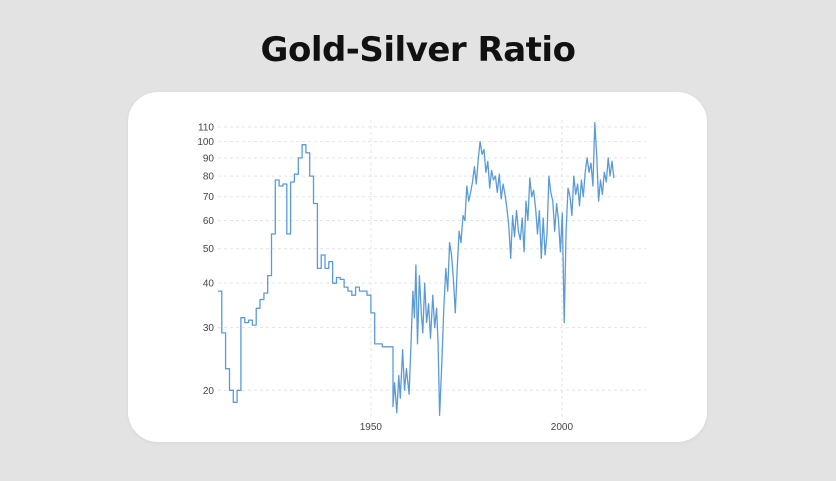 The image size is (836, 481). What do you see at coordinates (562, 427) in the screenshot?
I see `x-tick-label: 2000` at bounding box center [562, 427].